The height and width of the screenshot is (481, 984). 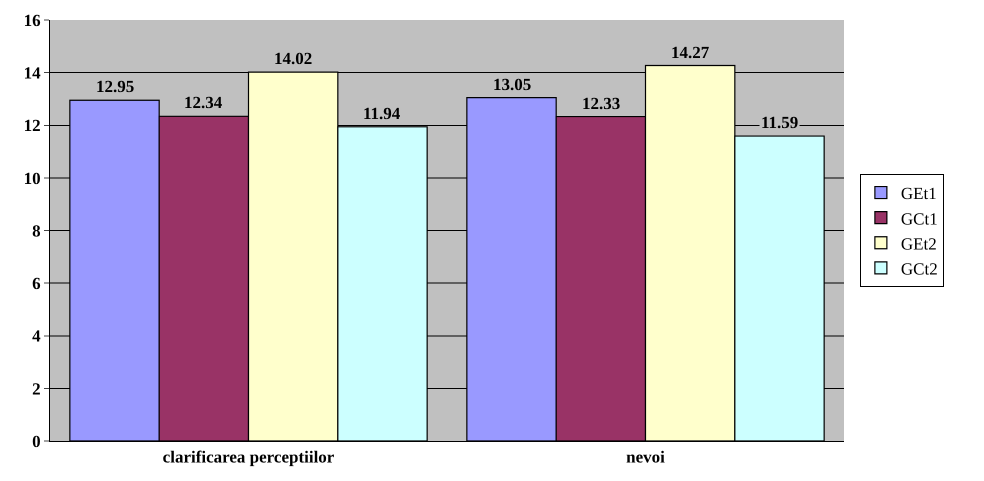 What do you see at coordinates (36, 230) in the screenshot?
I see `y-tick-label: 8` at bounding box center [36, 230].